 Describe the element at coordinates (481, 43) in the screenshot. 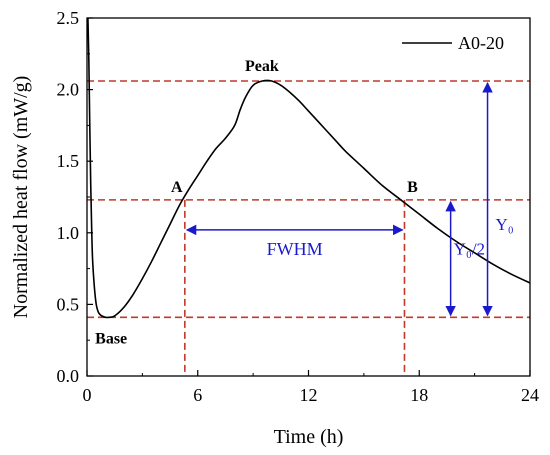

I see `legend-label: A0-20` at that location.